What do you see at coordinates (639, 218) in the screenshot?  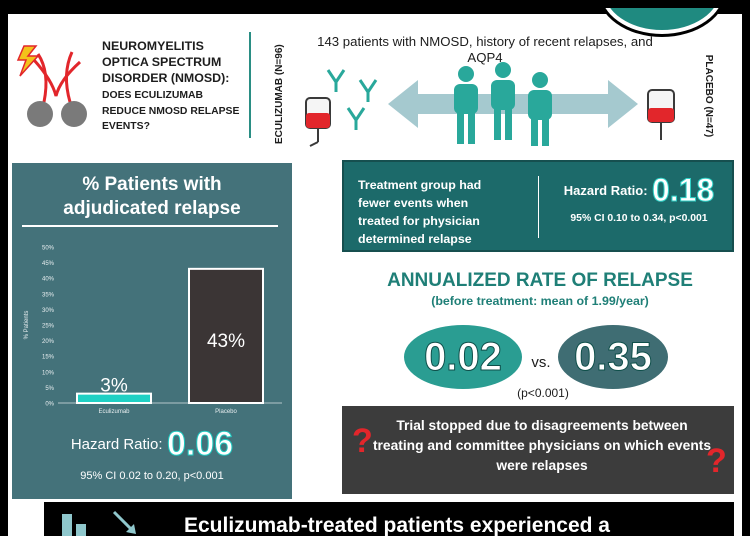 I see `physician-hr-ci: 95% CI 0.10 to 0.34, p<0.001` at bounding box center [639, 218].